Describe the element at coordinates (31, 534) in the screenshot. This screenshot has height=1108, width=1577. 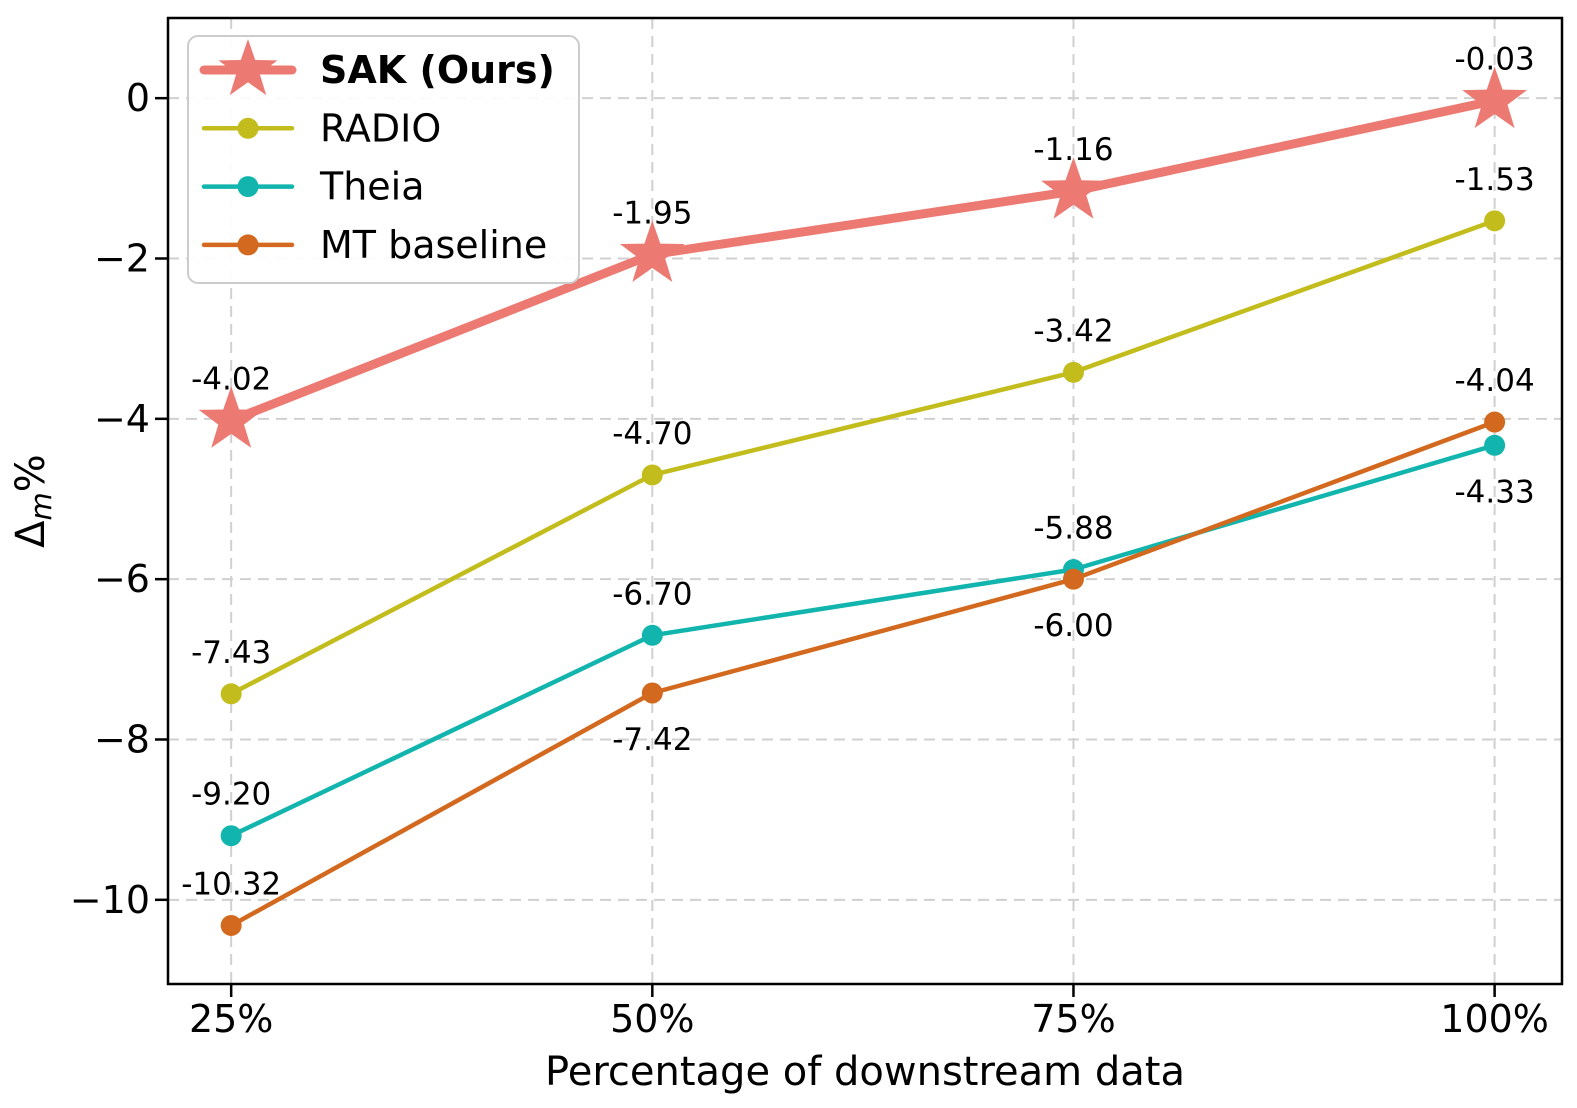
I see `y-axis-label-delta: Δ` at that location.